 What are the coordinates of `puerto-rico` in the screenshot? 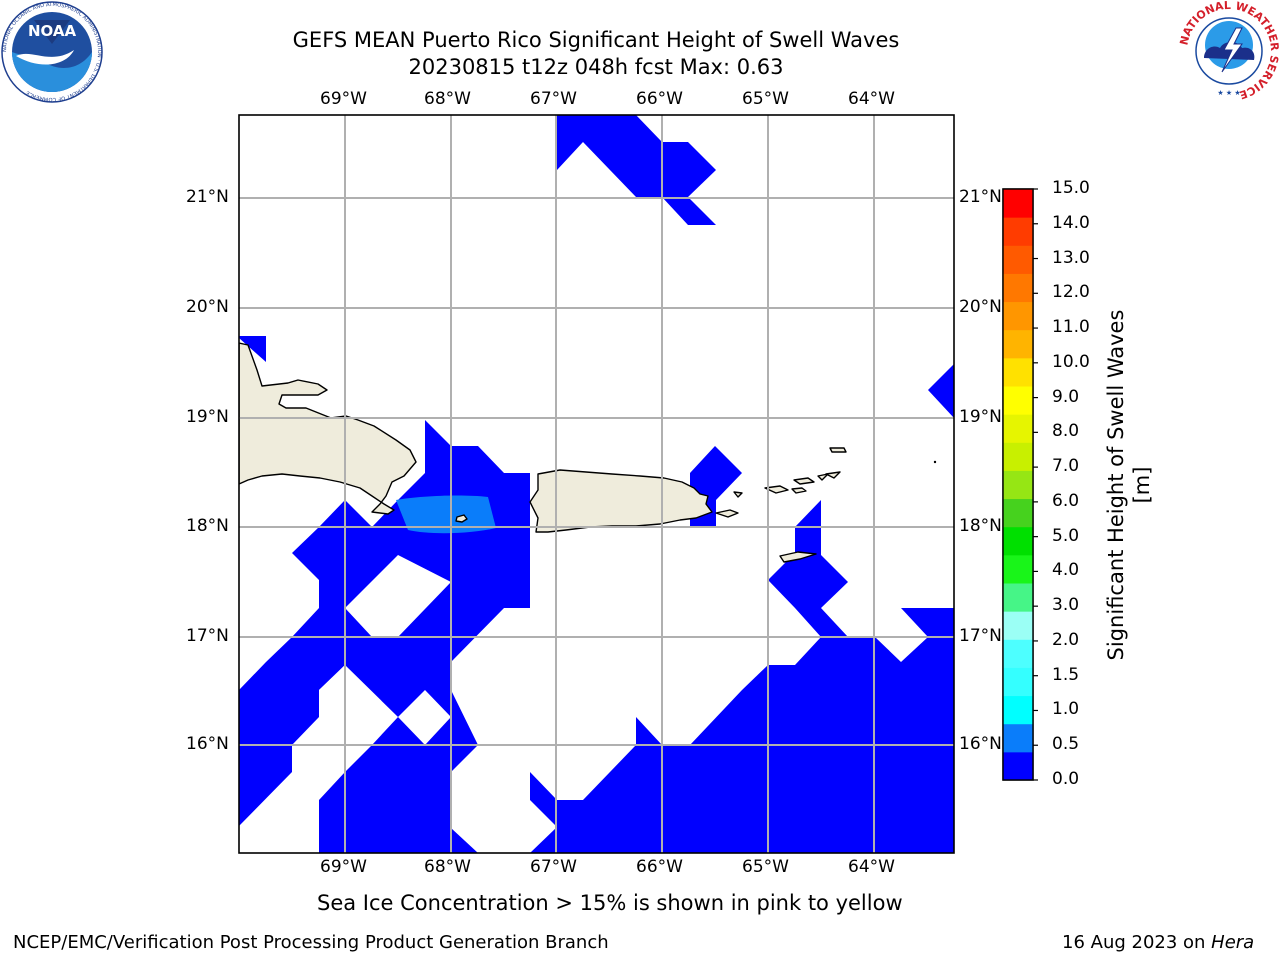 It's located at (621, 501).